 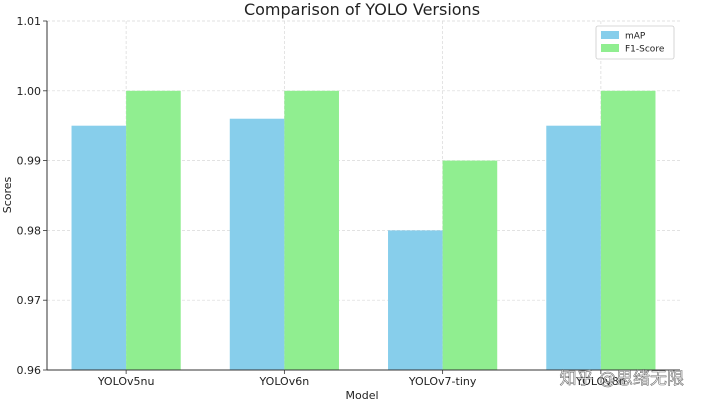 I want to click on y-tick-label: 0.99, so click(x=29, y=161).